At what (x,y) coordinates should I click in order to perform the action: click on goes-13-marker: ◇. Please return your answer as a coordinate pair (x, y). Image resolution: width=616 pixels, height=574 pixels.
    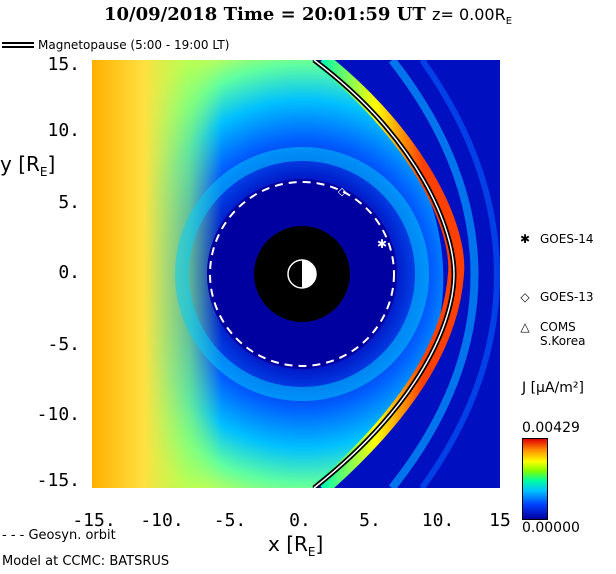
    Looking at the image, I should click on (342, 191).